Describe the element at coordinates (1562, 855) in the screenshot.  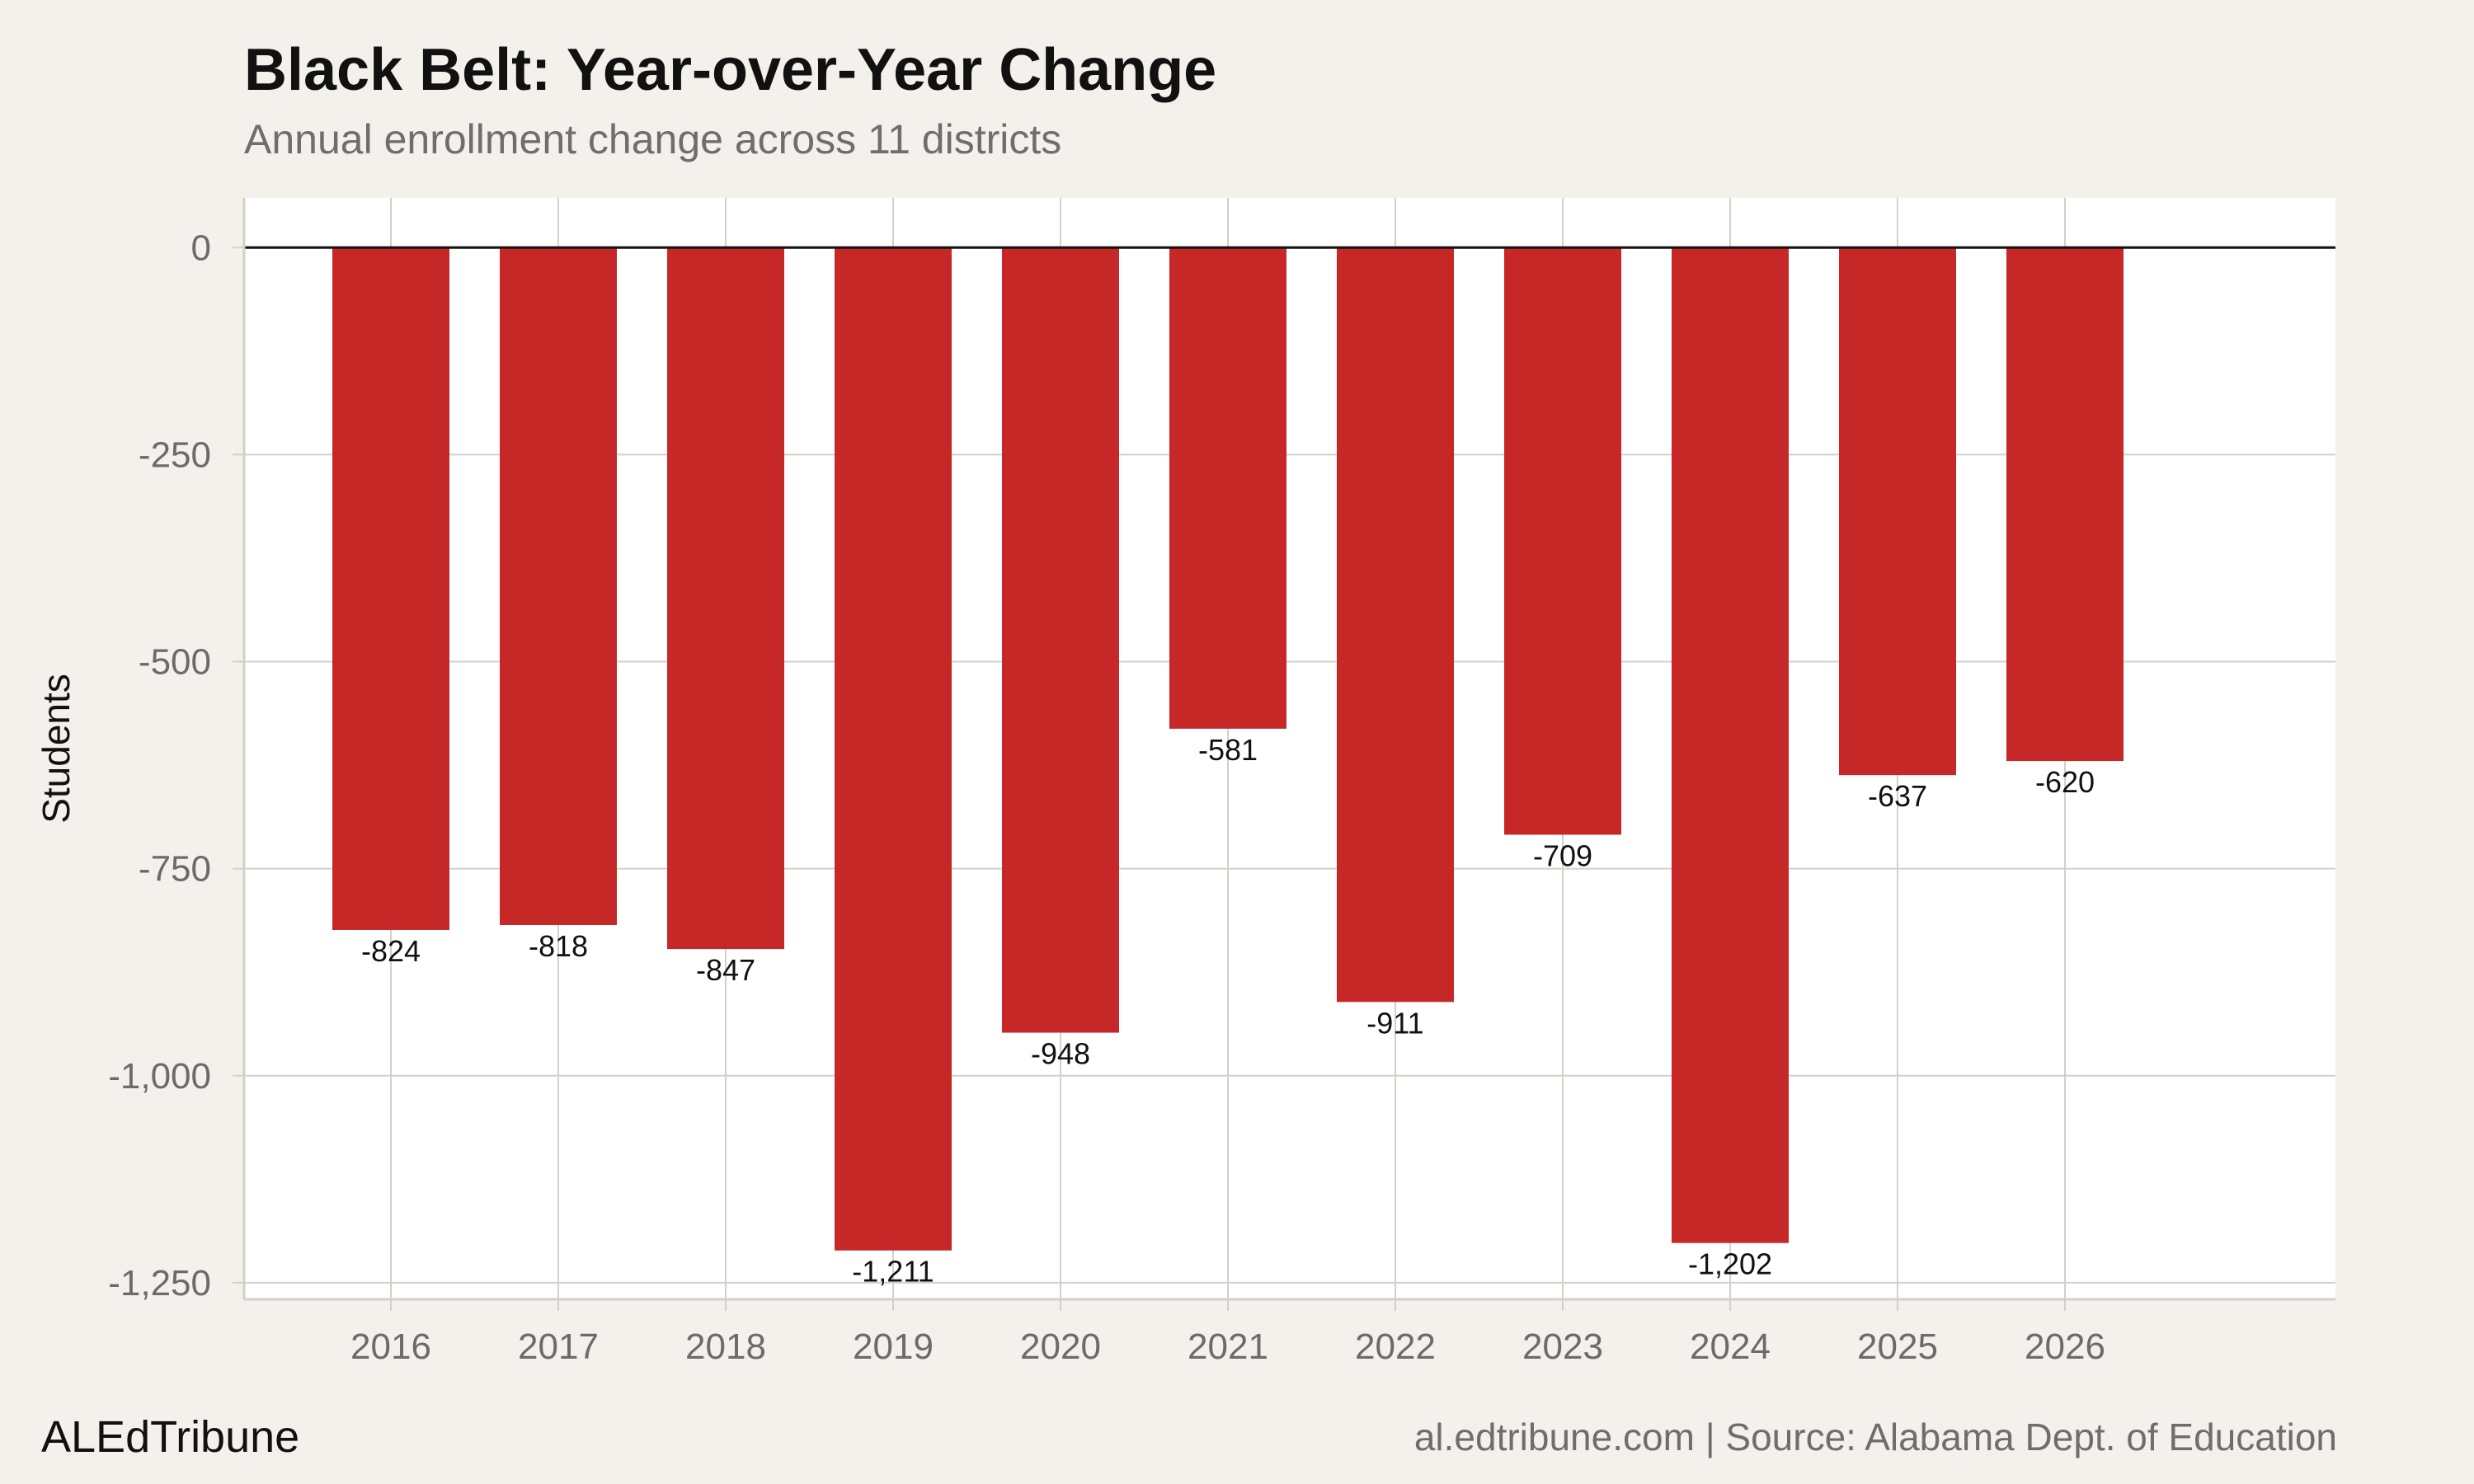
I see `value-label-2023: -709` at that location.